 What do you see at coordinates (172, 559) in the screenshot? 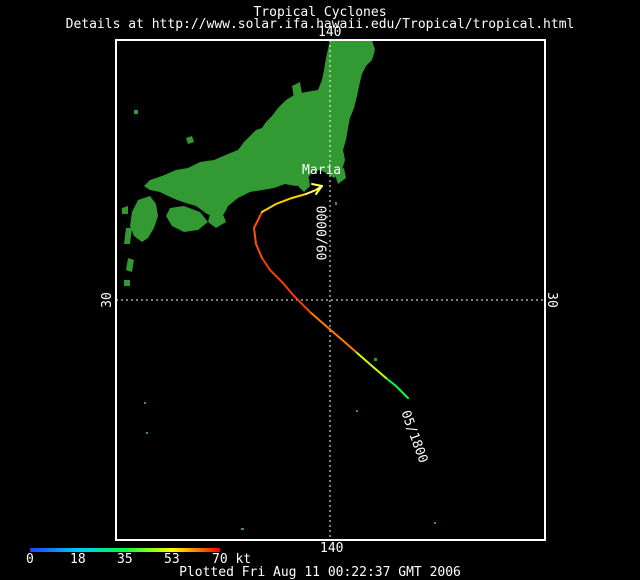
I see `legend-tick-53: 53` at bounding box center [172, 559].